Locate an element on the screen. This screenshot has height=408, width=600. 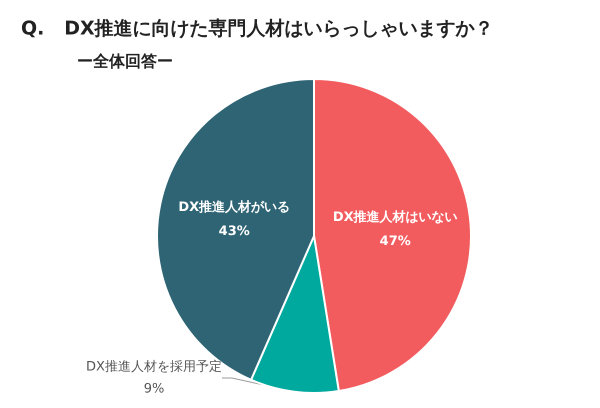
slice-label: DX推進人材を採用予定 is located at coordinates (154, 367).